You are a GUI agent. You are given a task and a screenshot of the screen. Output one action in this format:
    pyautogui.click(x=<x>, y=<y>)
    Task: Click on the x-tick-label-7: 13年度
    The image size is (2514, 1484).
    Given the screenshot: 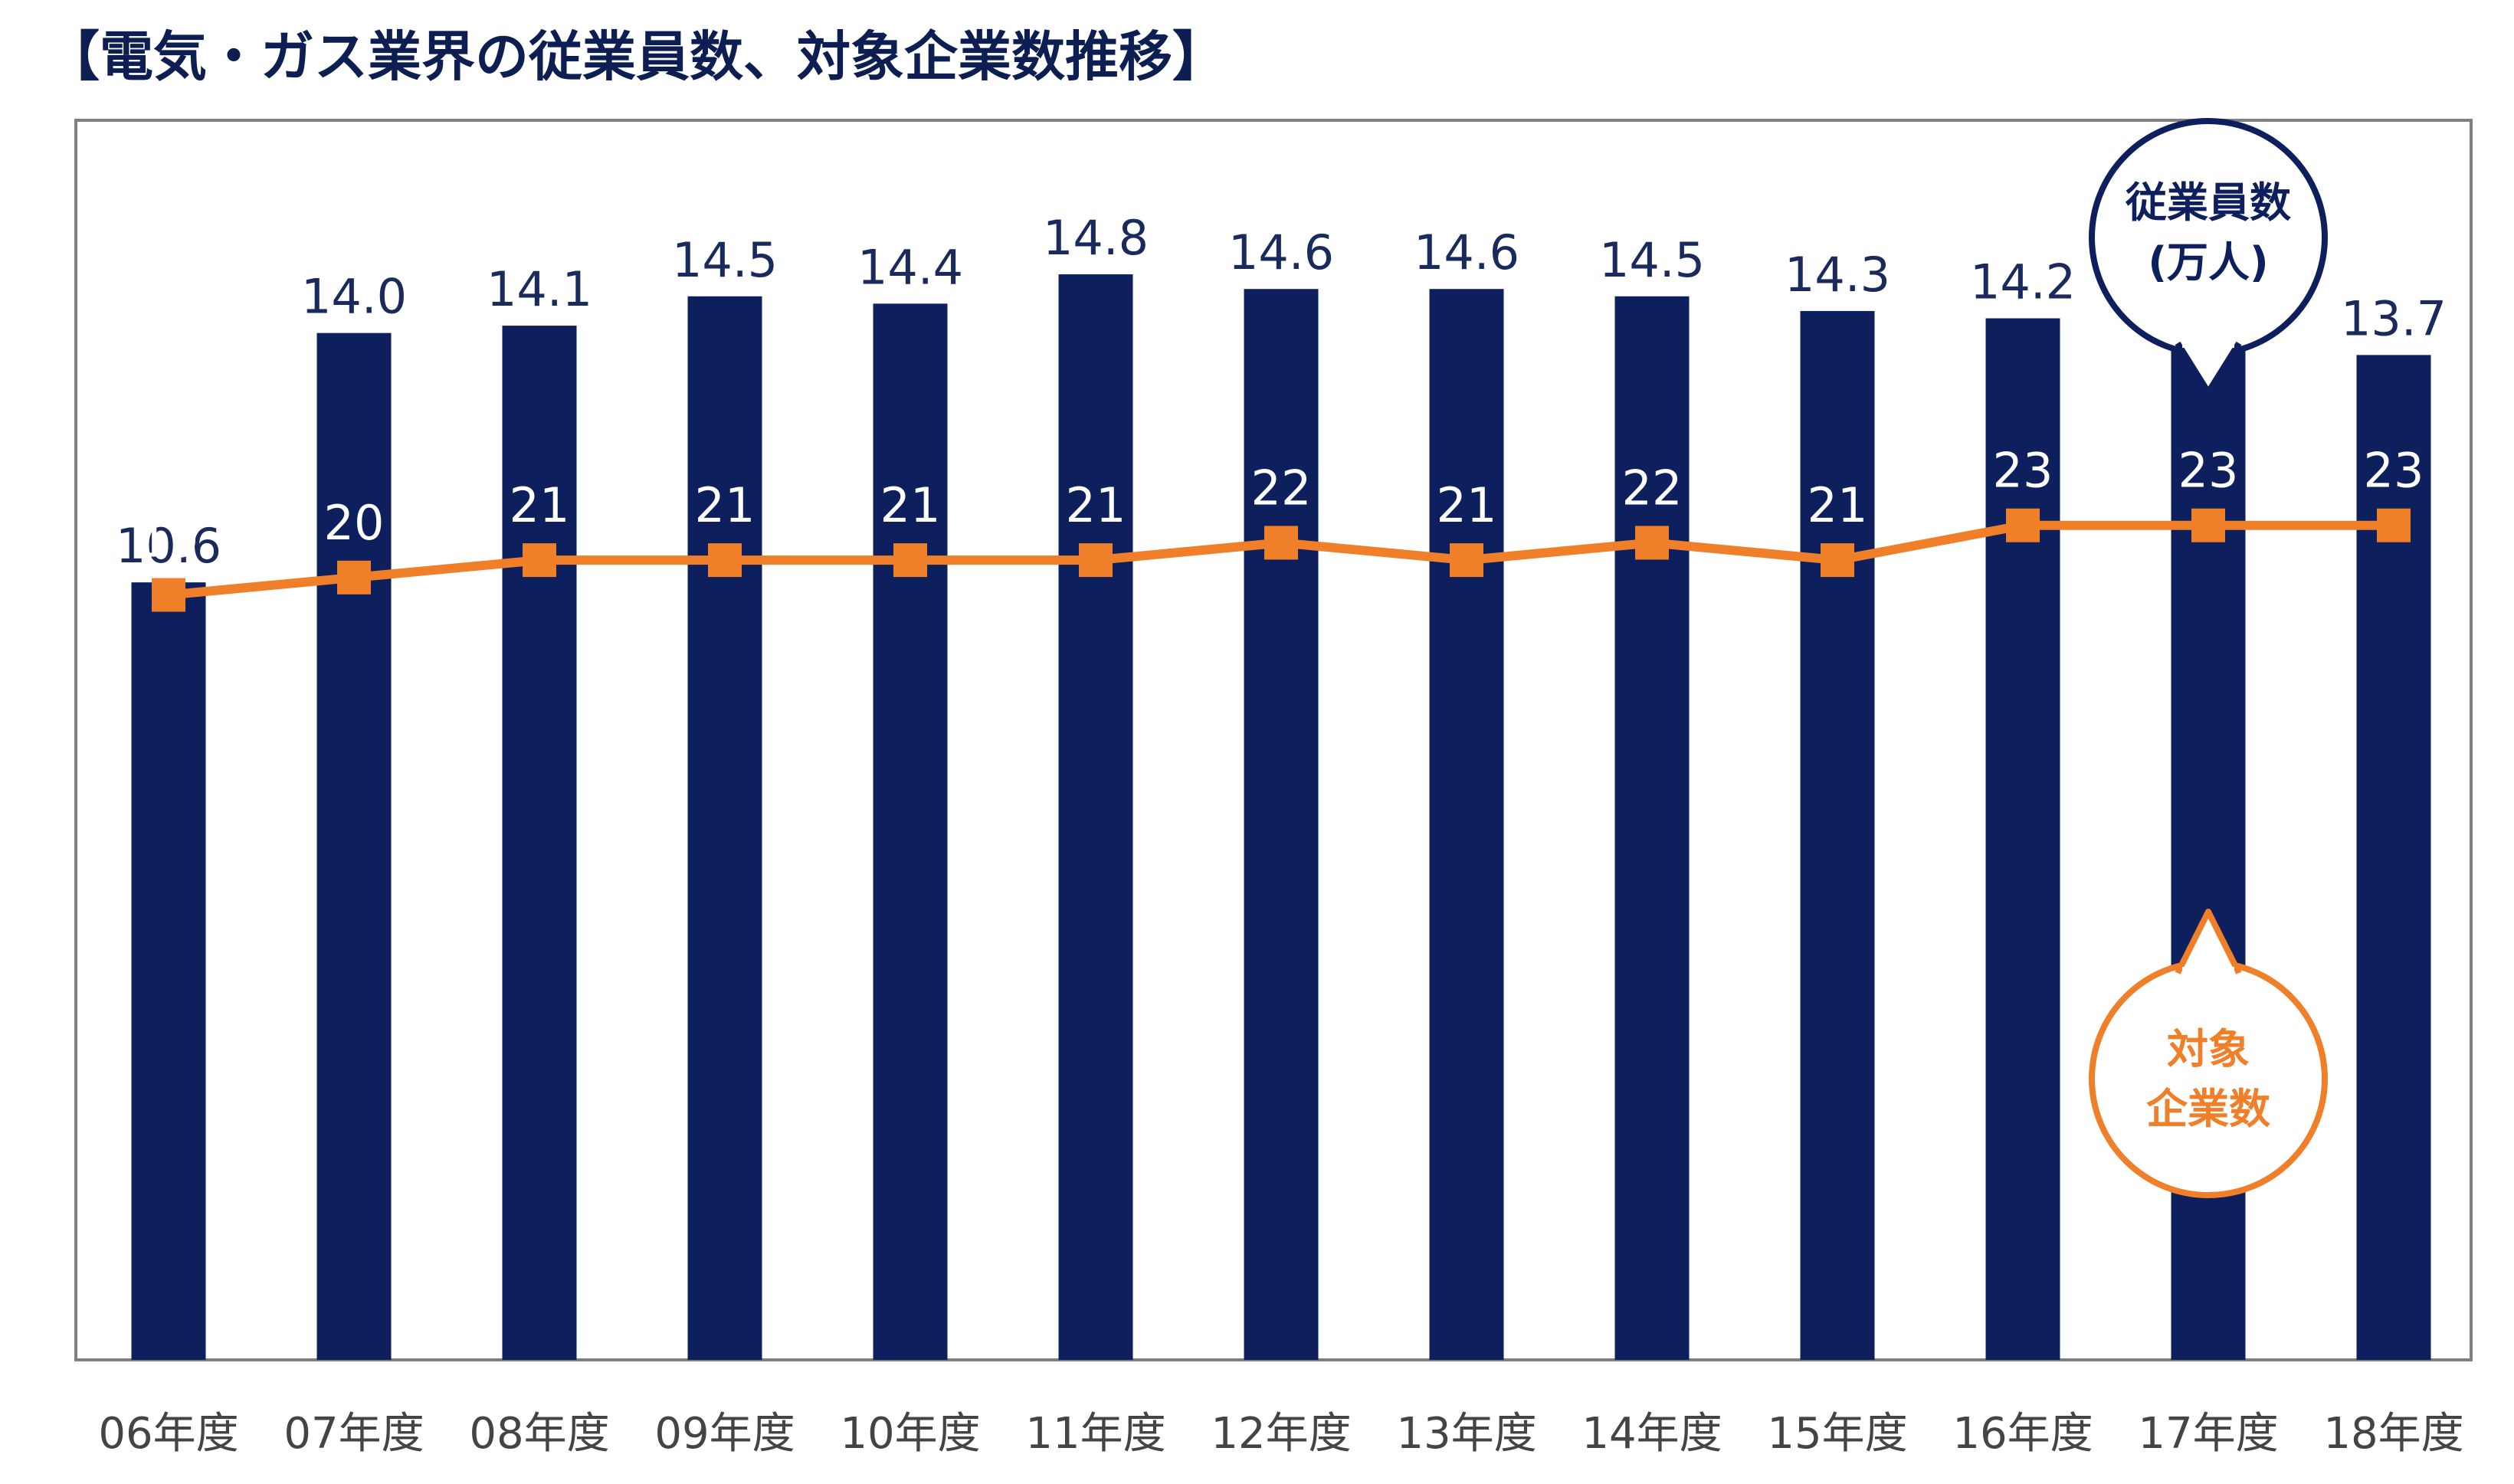 What is the action you would take?
    pyautogui.click(x=1466, y=1434)
    